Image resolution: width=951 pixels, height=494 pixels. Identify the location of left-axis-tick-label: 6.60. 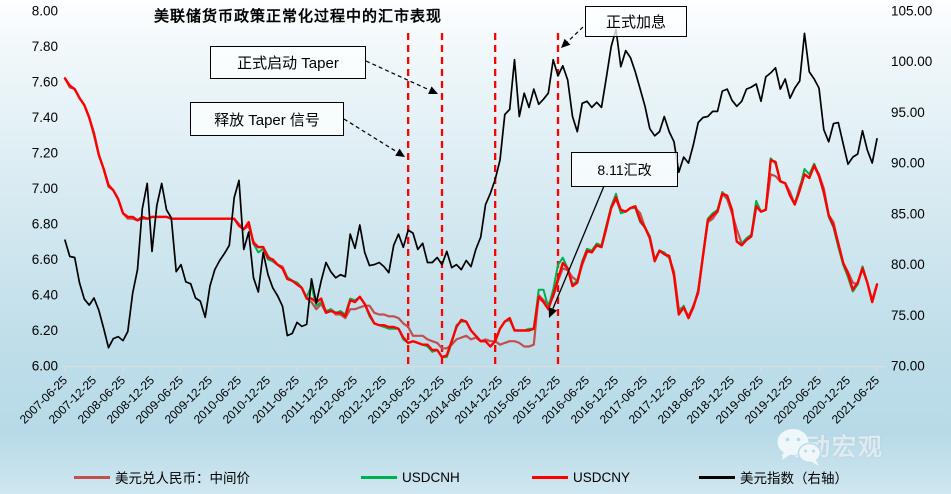
(45, 259).